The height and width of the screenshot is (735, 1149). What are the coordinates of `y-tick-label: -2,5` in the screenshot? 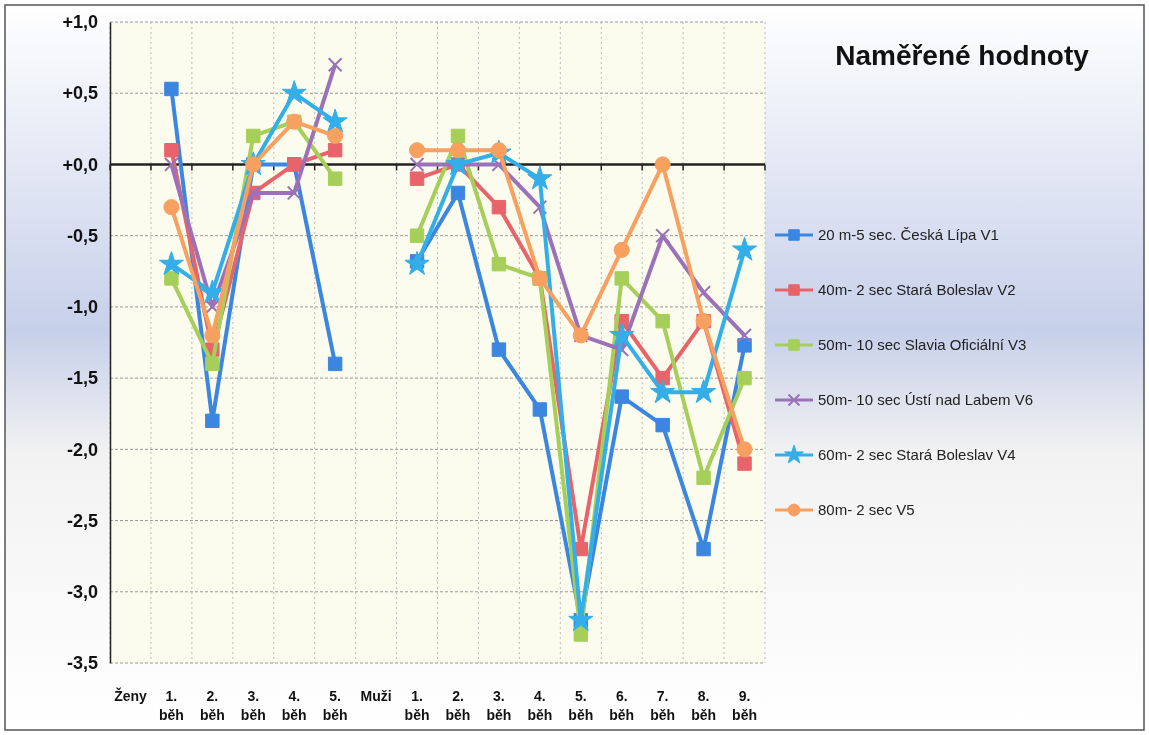 It's located at (82, 520).